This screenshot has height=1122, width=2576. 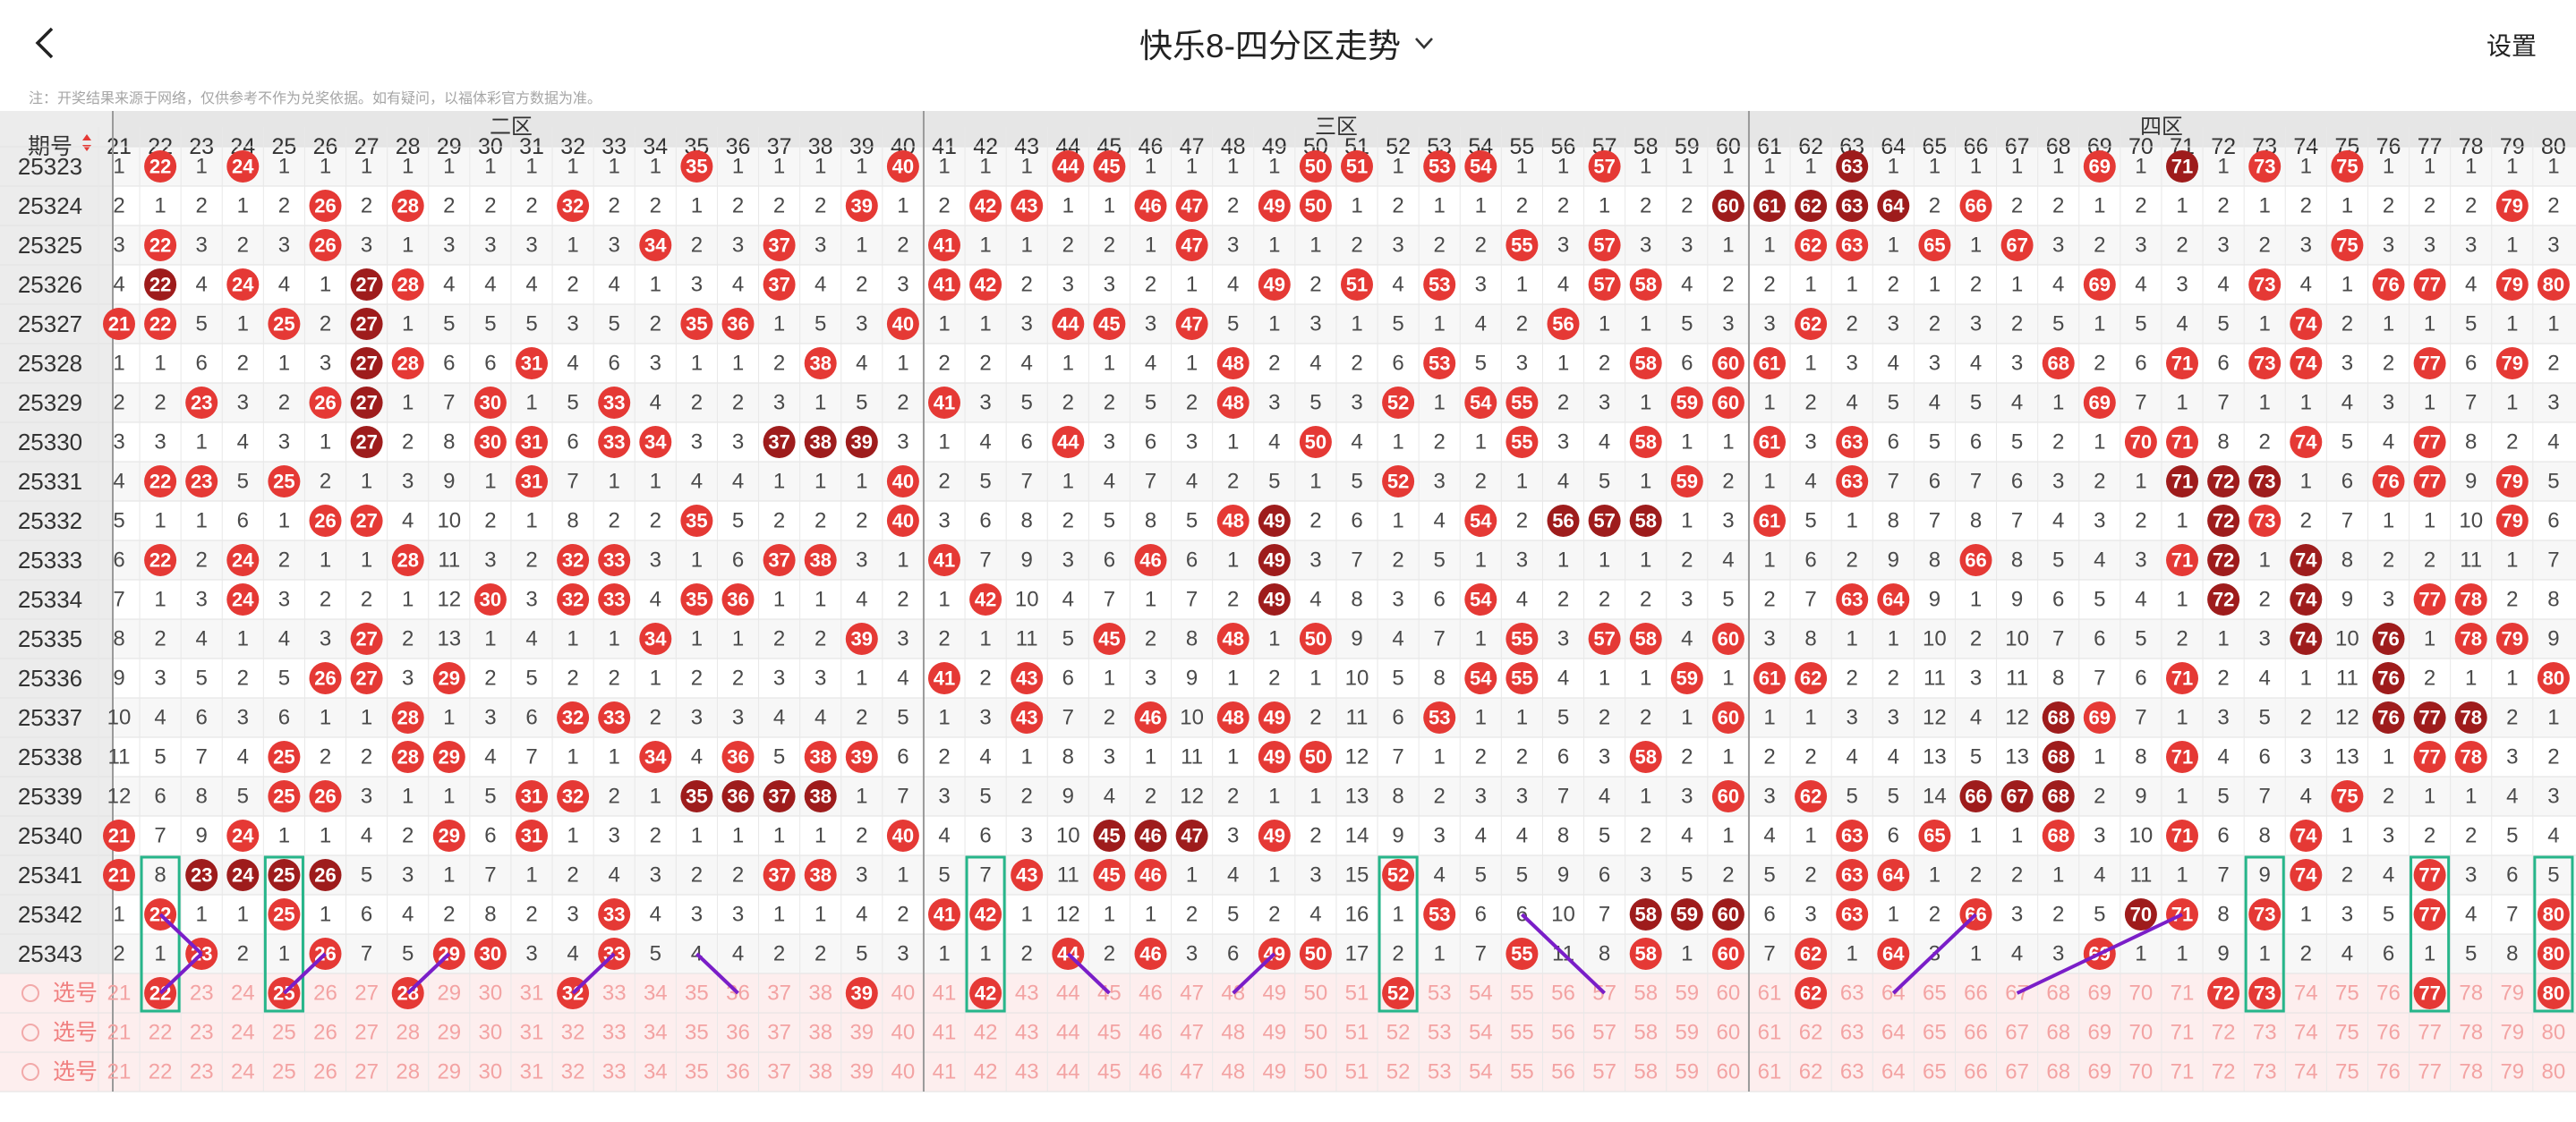 I want to click on page-title: 快乐8-四分区走势, so click(x=1288, y=43).